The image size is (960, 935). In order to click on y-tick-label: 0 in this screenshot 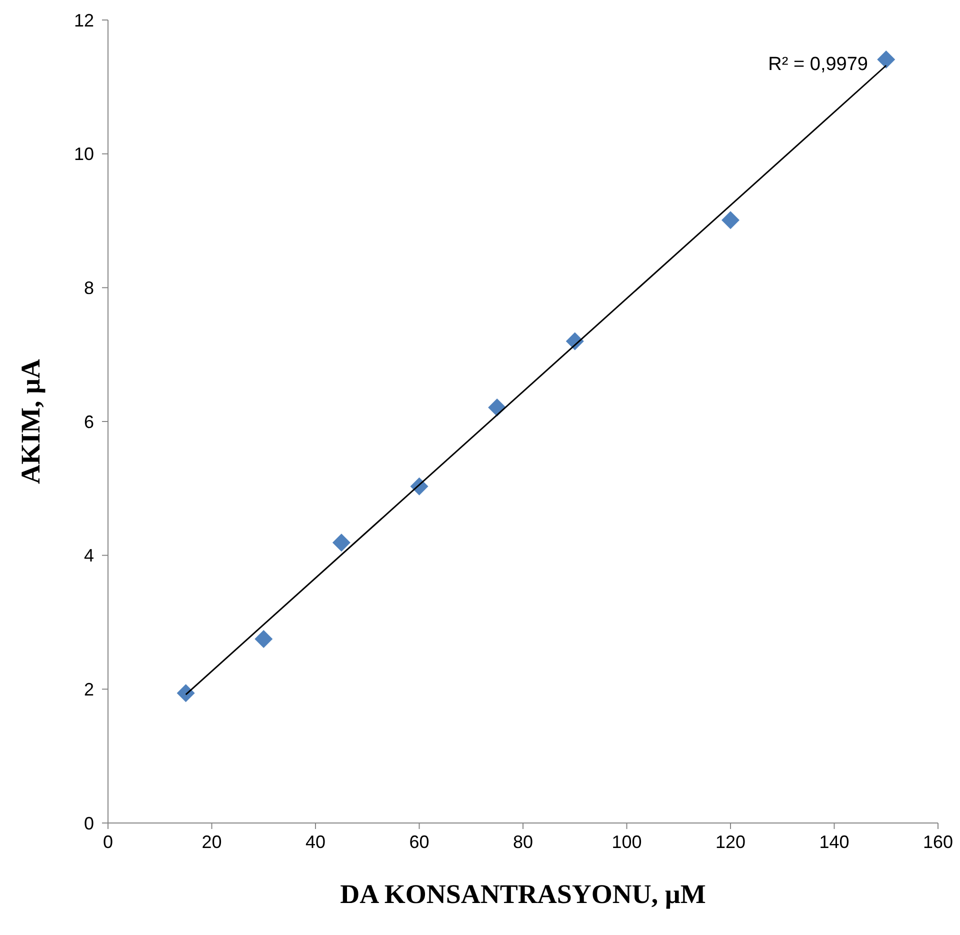, I will do `click(89, 823)`.